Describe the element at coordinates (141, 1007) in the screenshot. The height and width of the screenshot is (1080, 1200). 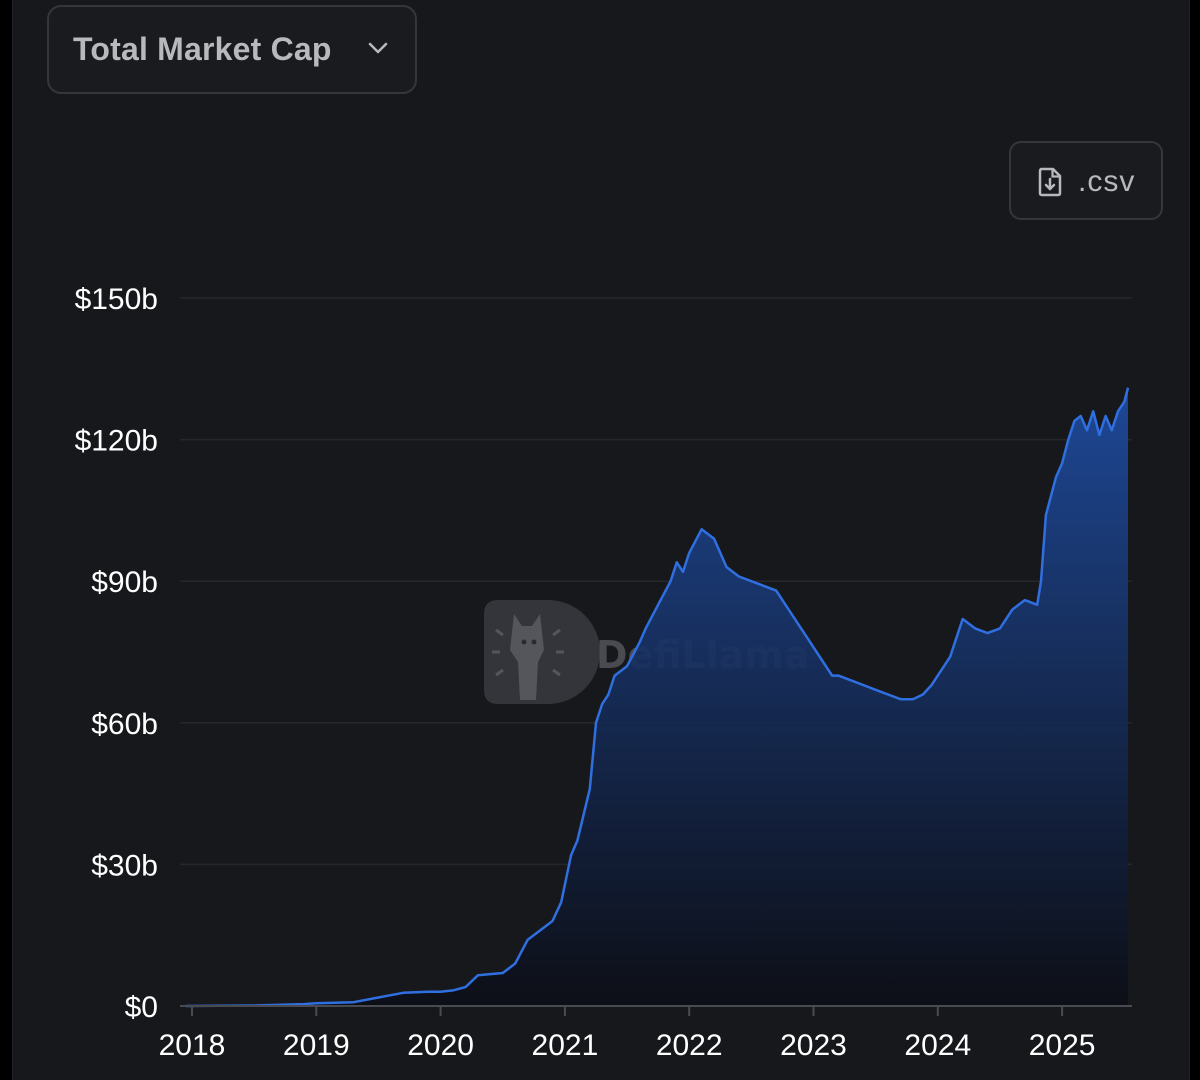
I see `y-tick-label: $0` at that location.